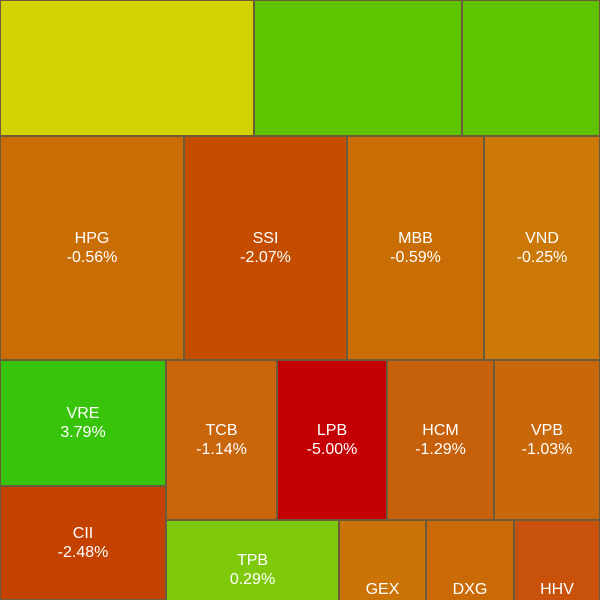  Describe the element at coordinates (332, 430) in the screenshot. I see `tile-symbol: LPB` at that location.